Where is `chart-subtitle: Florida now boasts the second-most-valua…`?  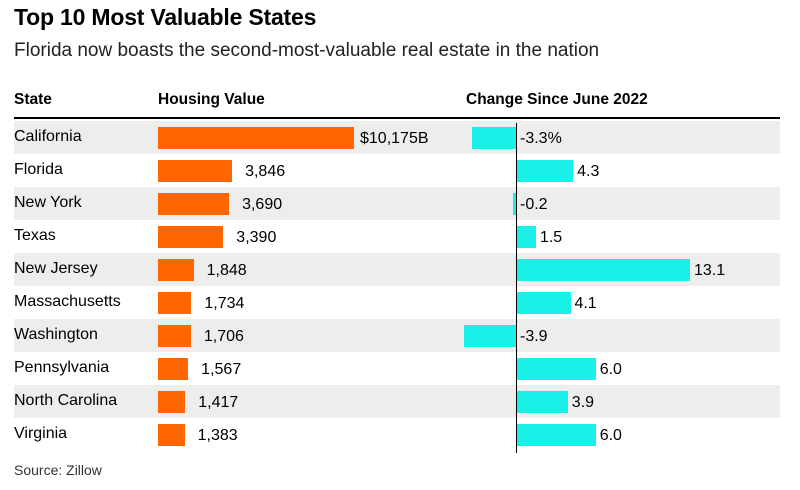 chart-subtitle: Florida now boasts the second-most-valua… is located at coordinates (307, 50).